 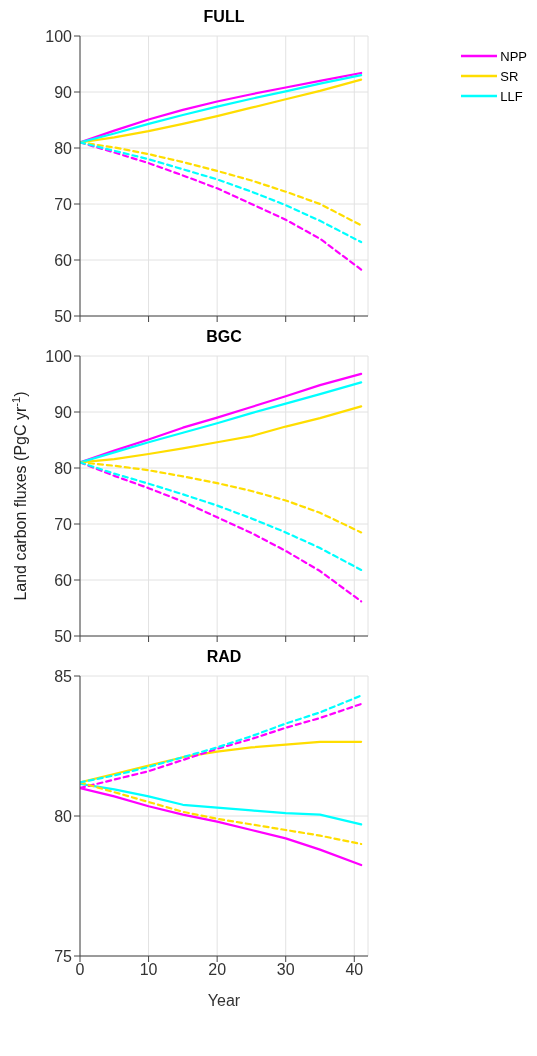 What do you see at coordinates (224, 1000) in the screenshot?
I see `x-axis-title: Year` at bounding box center [224, 1000].